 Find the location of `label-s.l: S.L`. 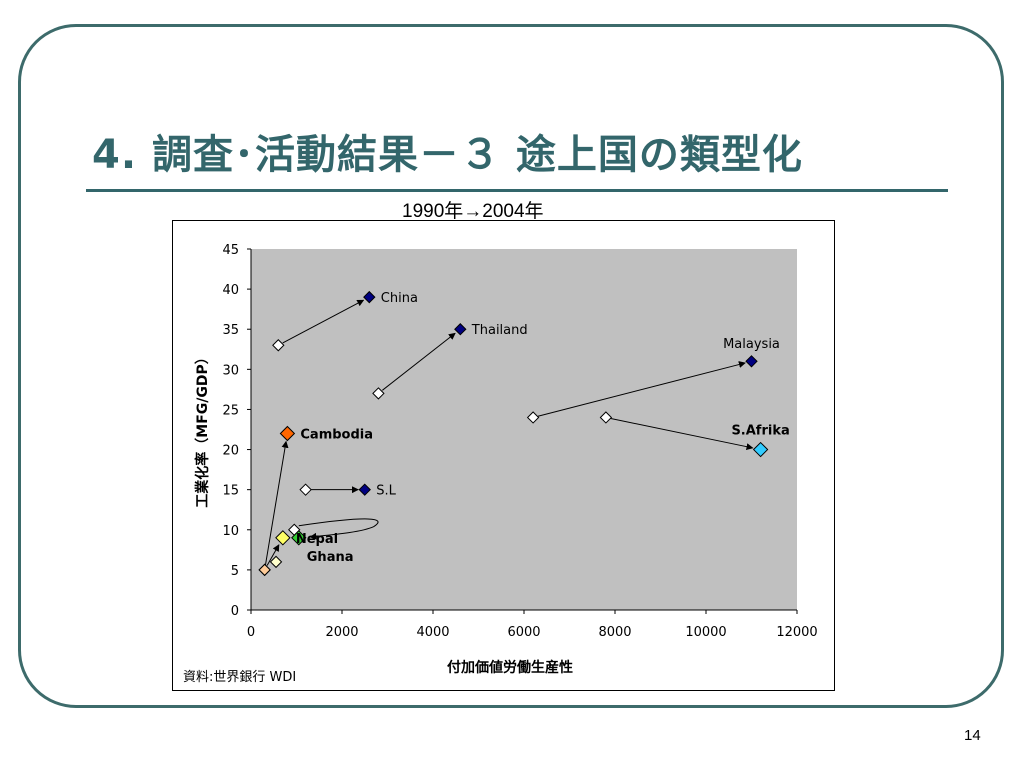

label-s.l: S.L is located at coordinates (386, 491).